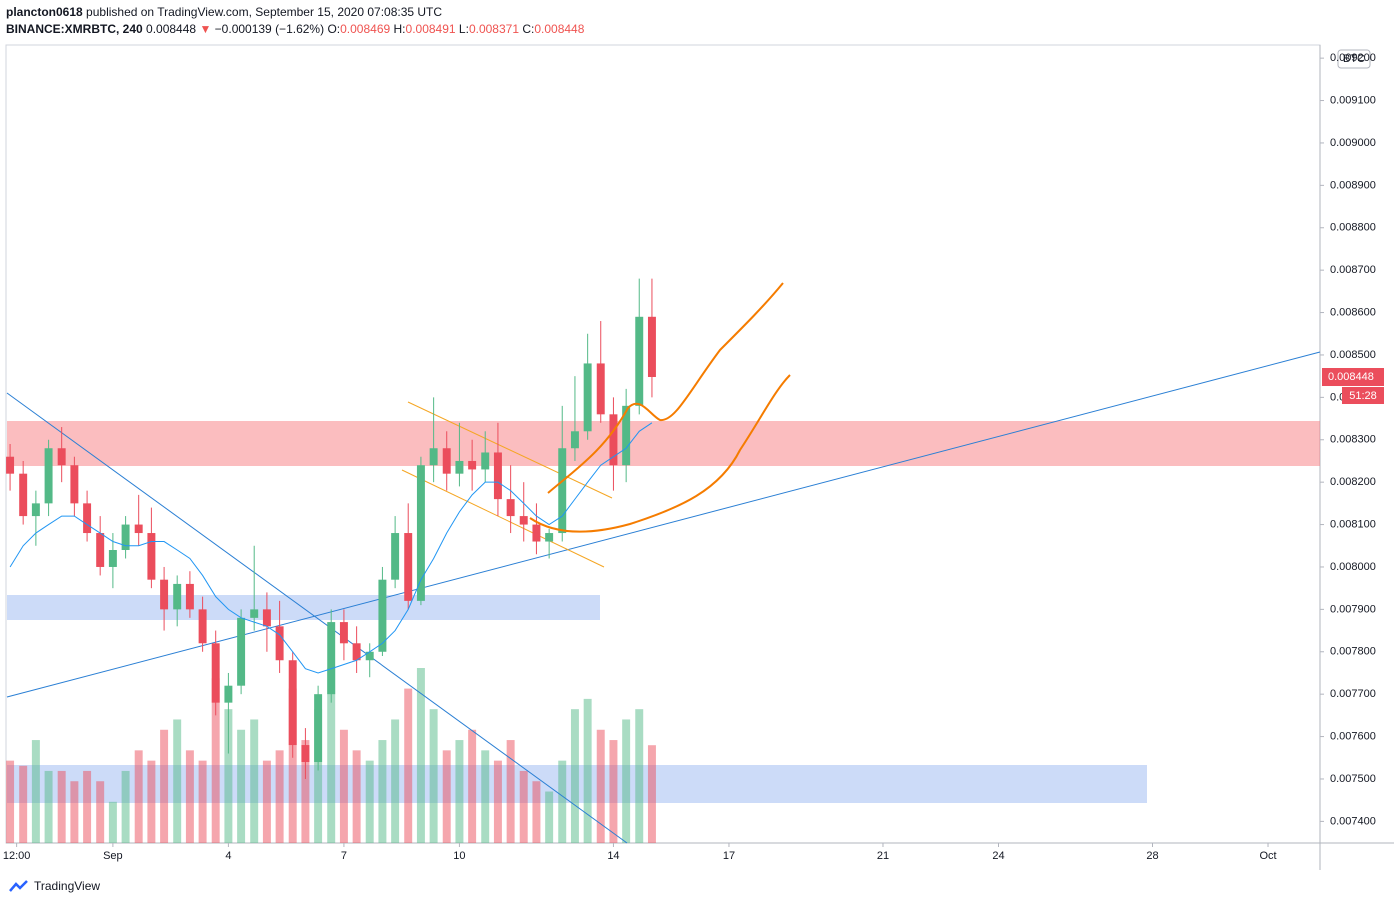  What do you see at coordinates (1152, 856) in the screenshot?
I see `x-tick-label: 28` at bounding box center [1152, 856].